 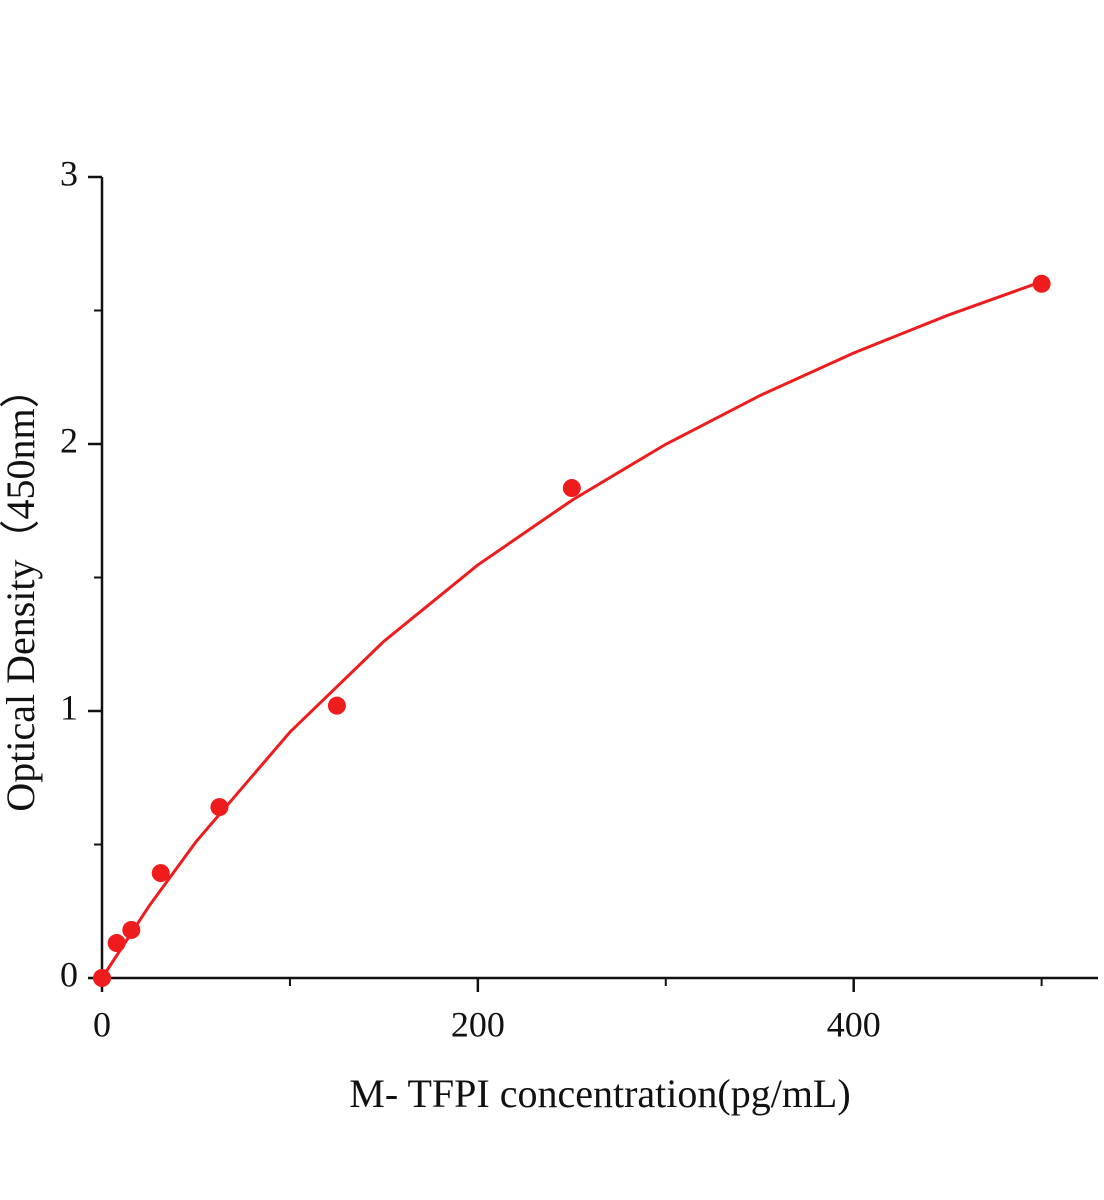 I want to click on y-tick-label: 3, so click(x=69, y=173).